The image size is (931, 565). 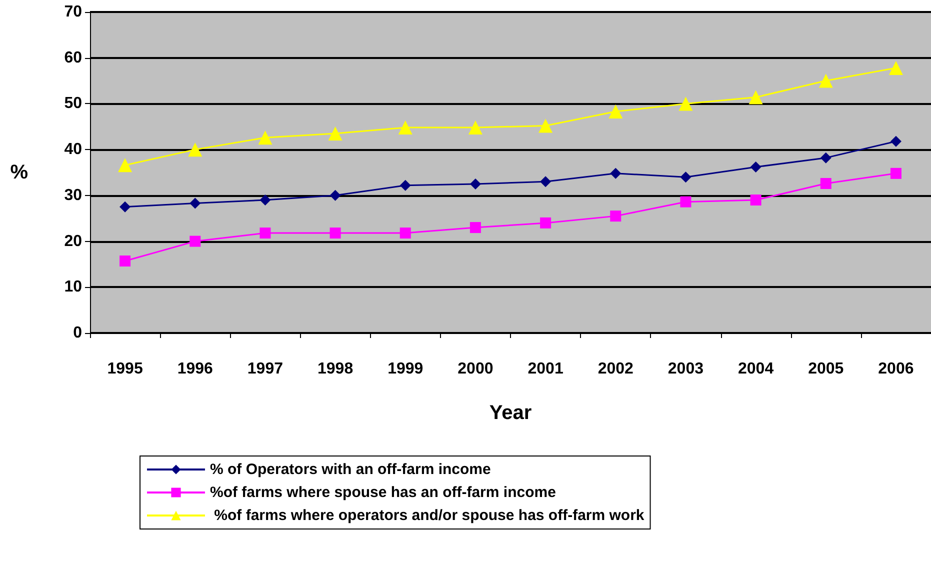 What do you see at coordinates (73, 103) in the screenshot?
I see `y-tick-label: 50` at bounding box center [73, 103].